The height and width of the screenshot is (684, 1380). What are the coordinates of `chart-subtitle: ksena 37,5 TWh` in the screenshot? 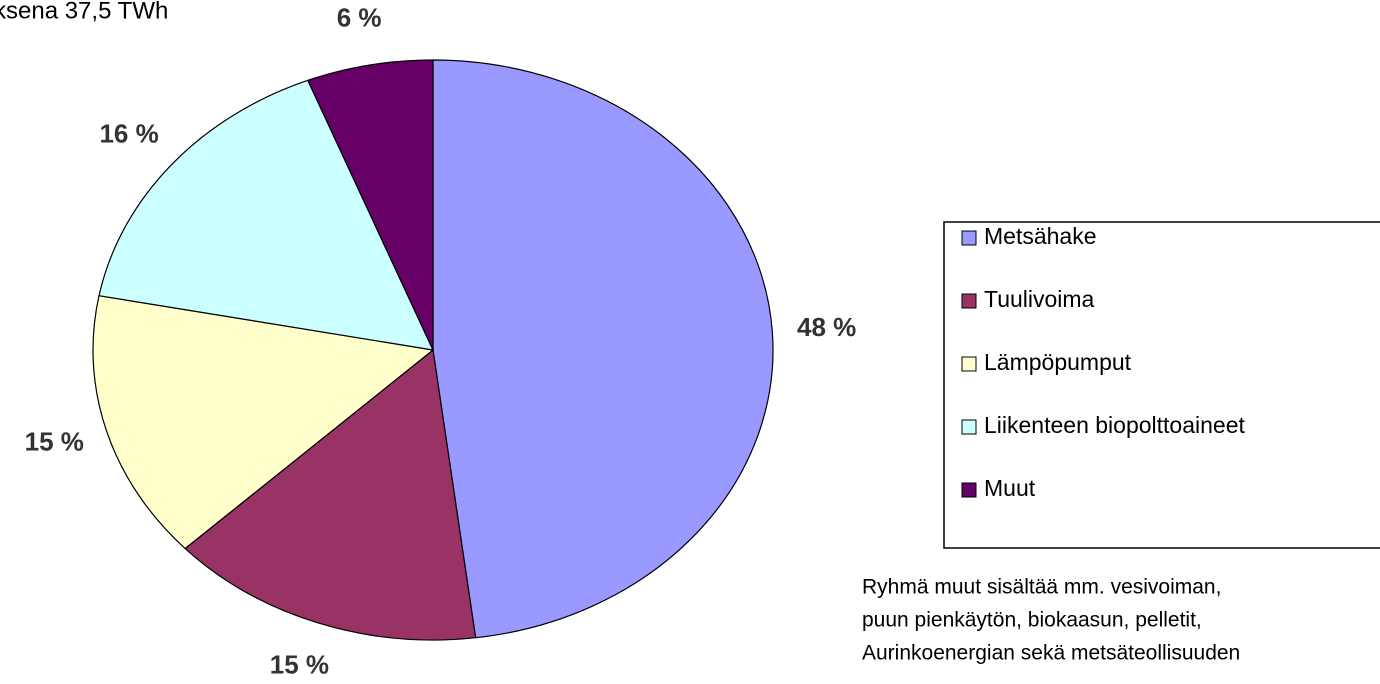 It's located at (84, 12).